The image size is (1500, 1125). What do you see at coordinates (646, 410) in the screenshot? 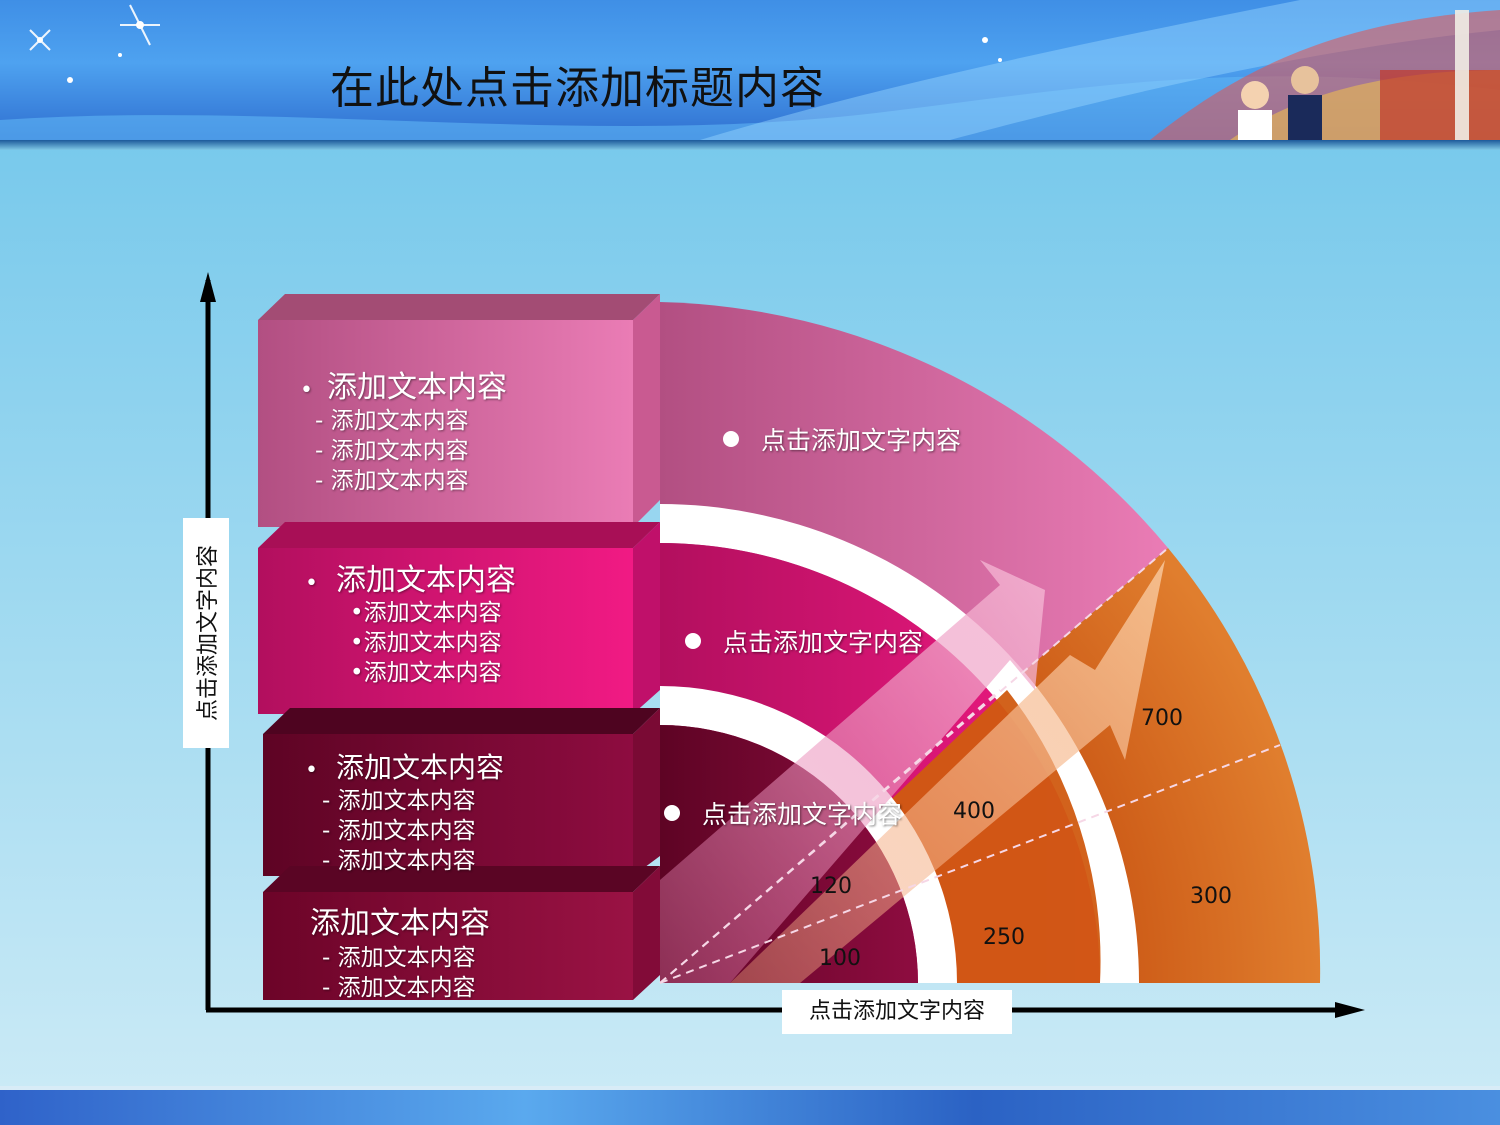
I see `box-1-side` at bounding box center [646, 410].